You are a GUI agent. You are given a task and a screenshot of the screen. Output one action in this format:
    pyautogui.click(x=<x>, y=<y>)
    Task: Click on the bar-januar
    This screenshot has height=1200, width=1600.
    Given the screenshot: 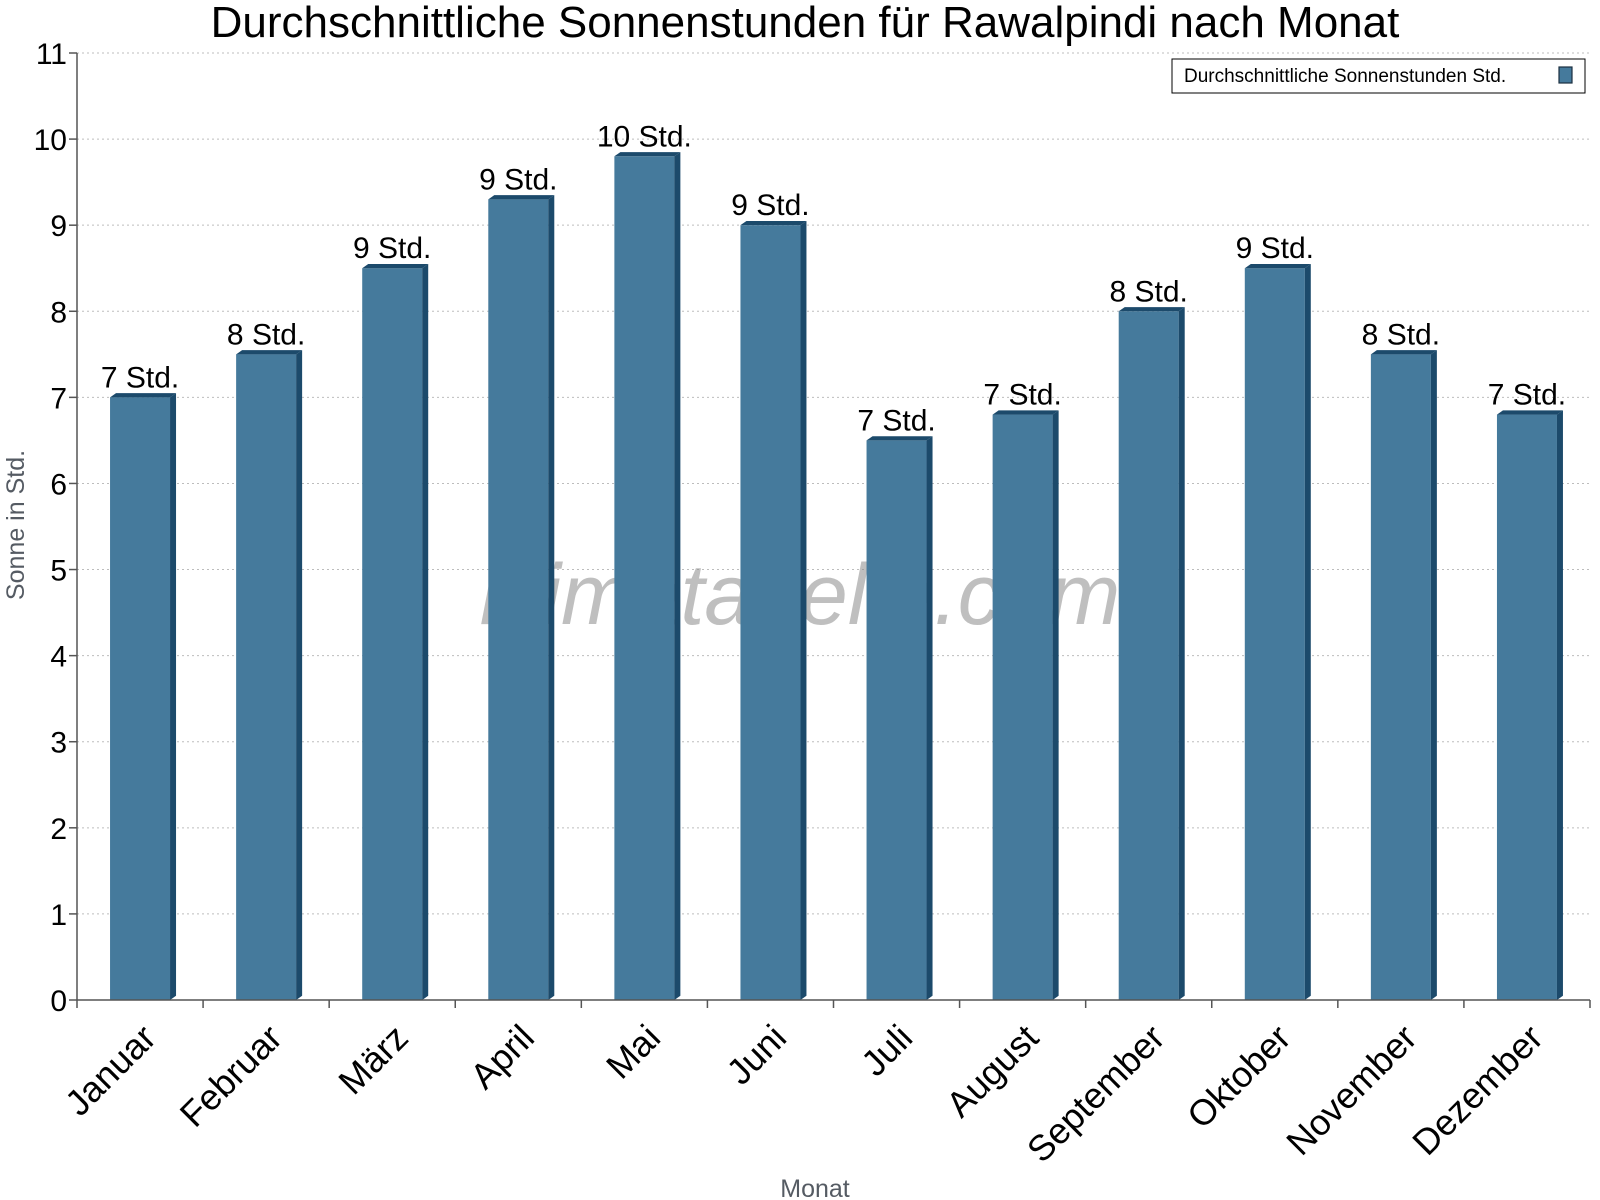 What is the action you would take?
    pyautogui.click(x=143, y=696)
    